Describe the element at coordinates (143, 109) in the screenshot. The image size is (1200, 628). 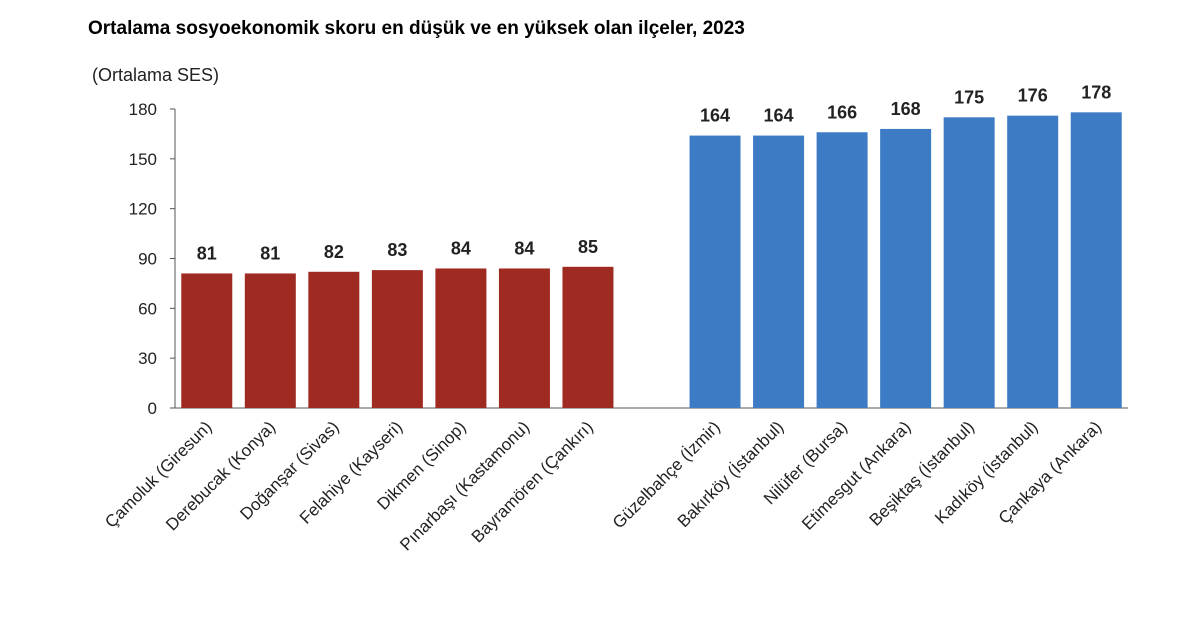
I see `y-tick-label: 180` at that location.